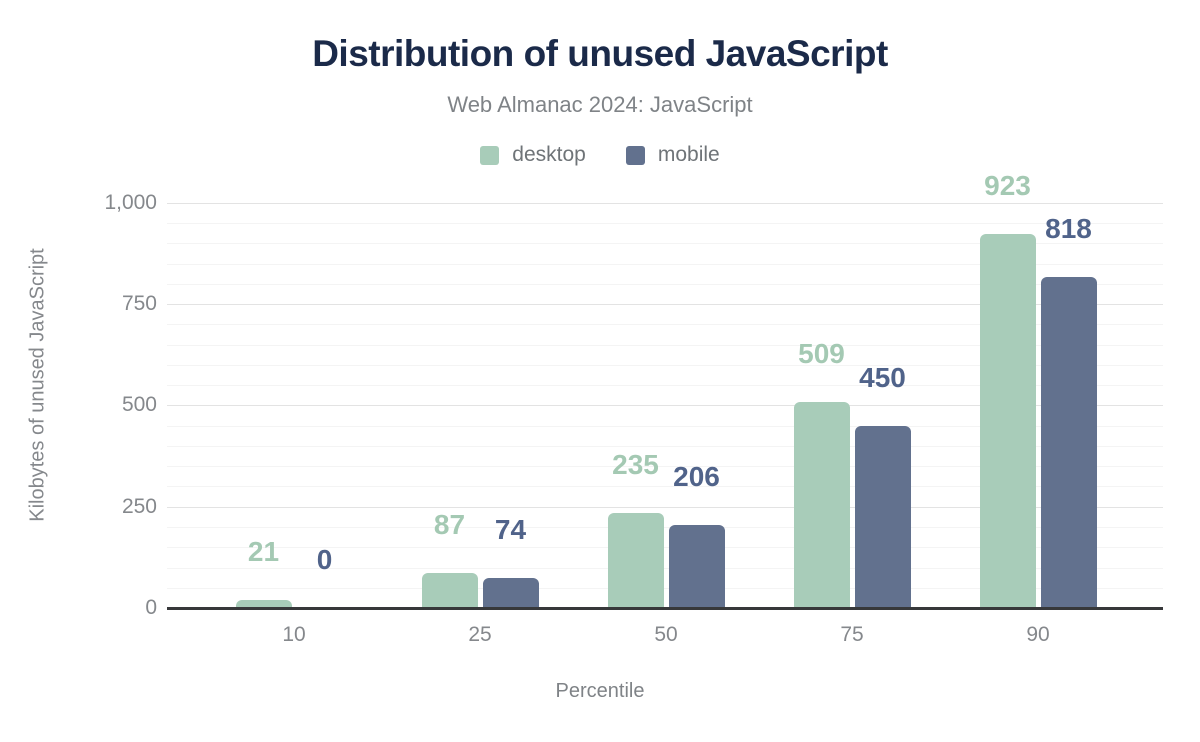  I want to click on legend: desktop mobile, so click(600, 155).